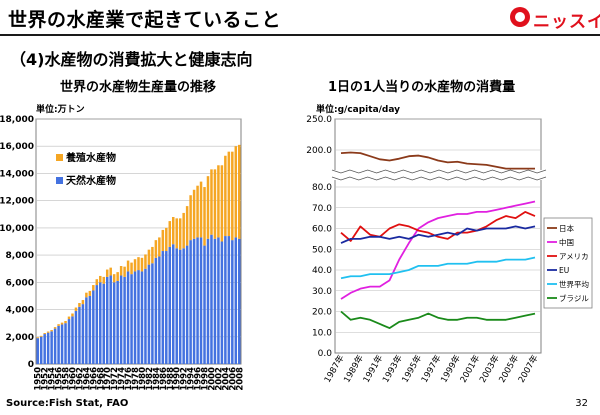  Describe the element at coordinates (564, 270) in the screenshot. I see `legend-label: EU` at that location.